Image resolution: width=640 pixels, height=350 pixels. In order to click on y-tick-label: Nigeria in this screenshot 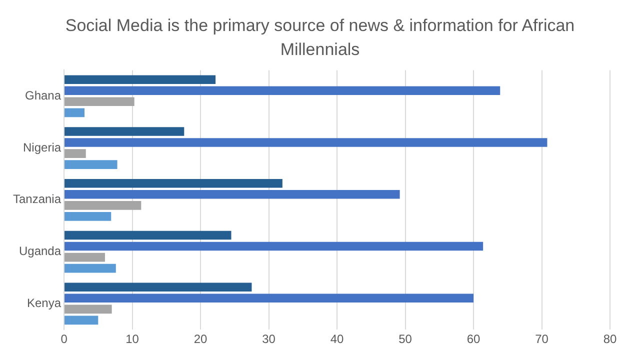, I will do `click(42, 147)`.